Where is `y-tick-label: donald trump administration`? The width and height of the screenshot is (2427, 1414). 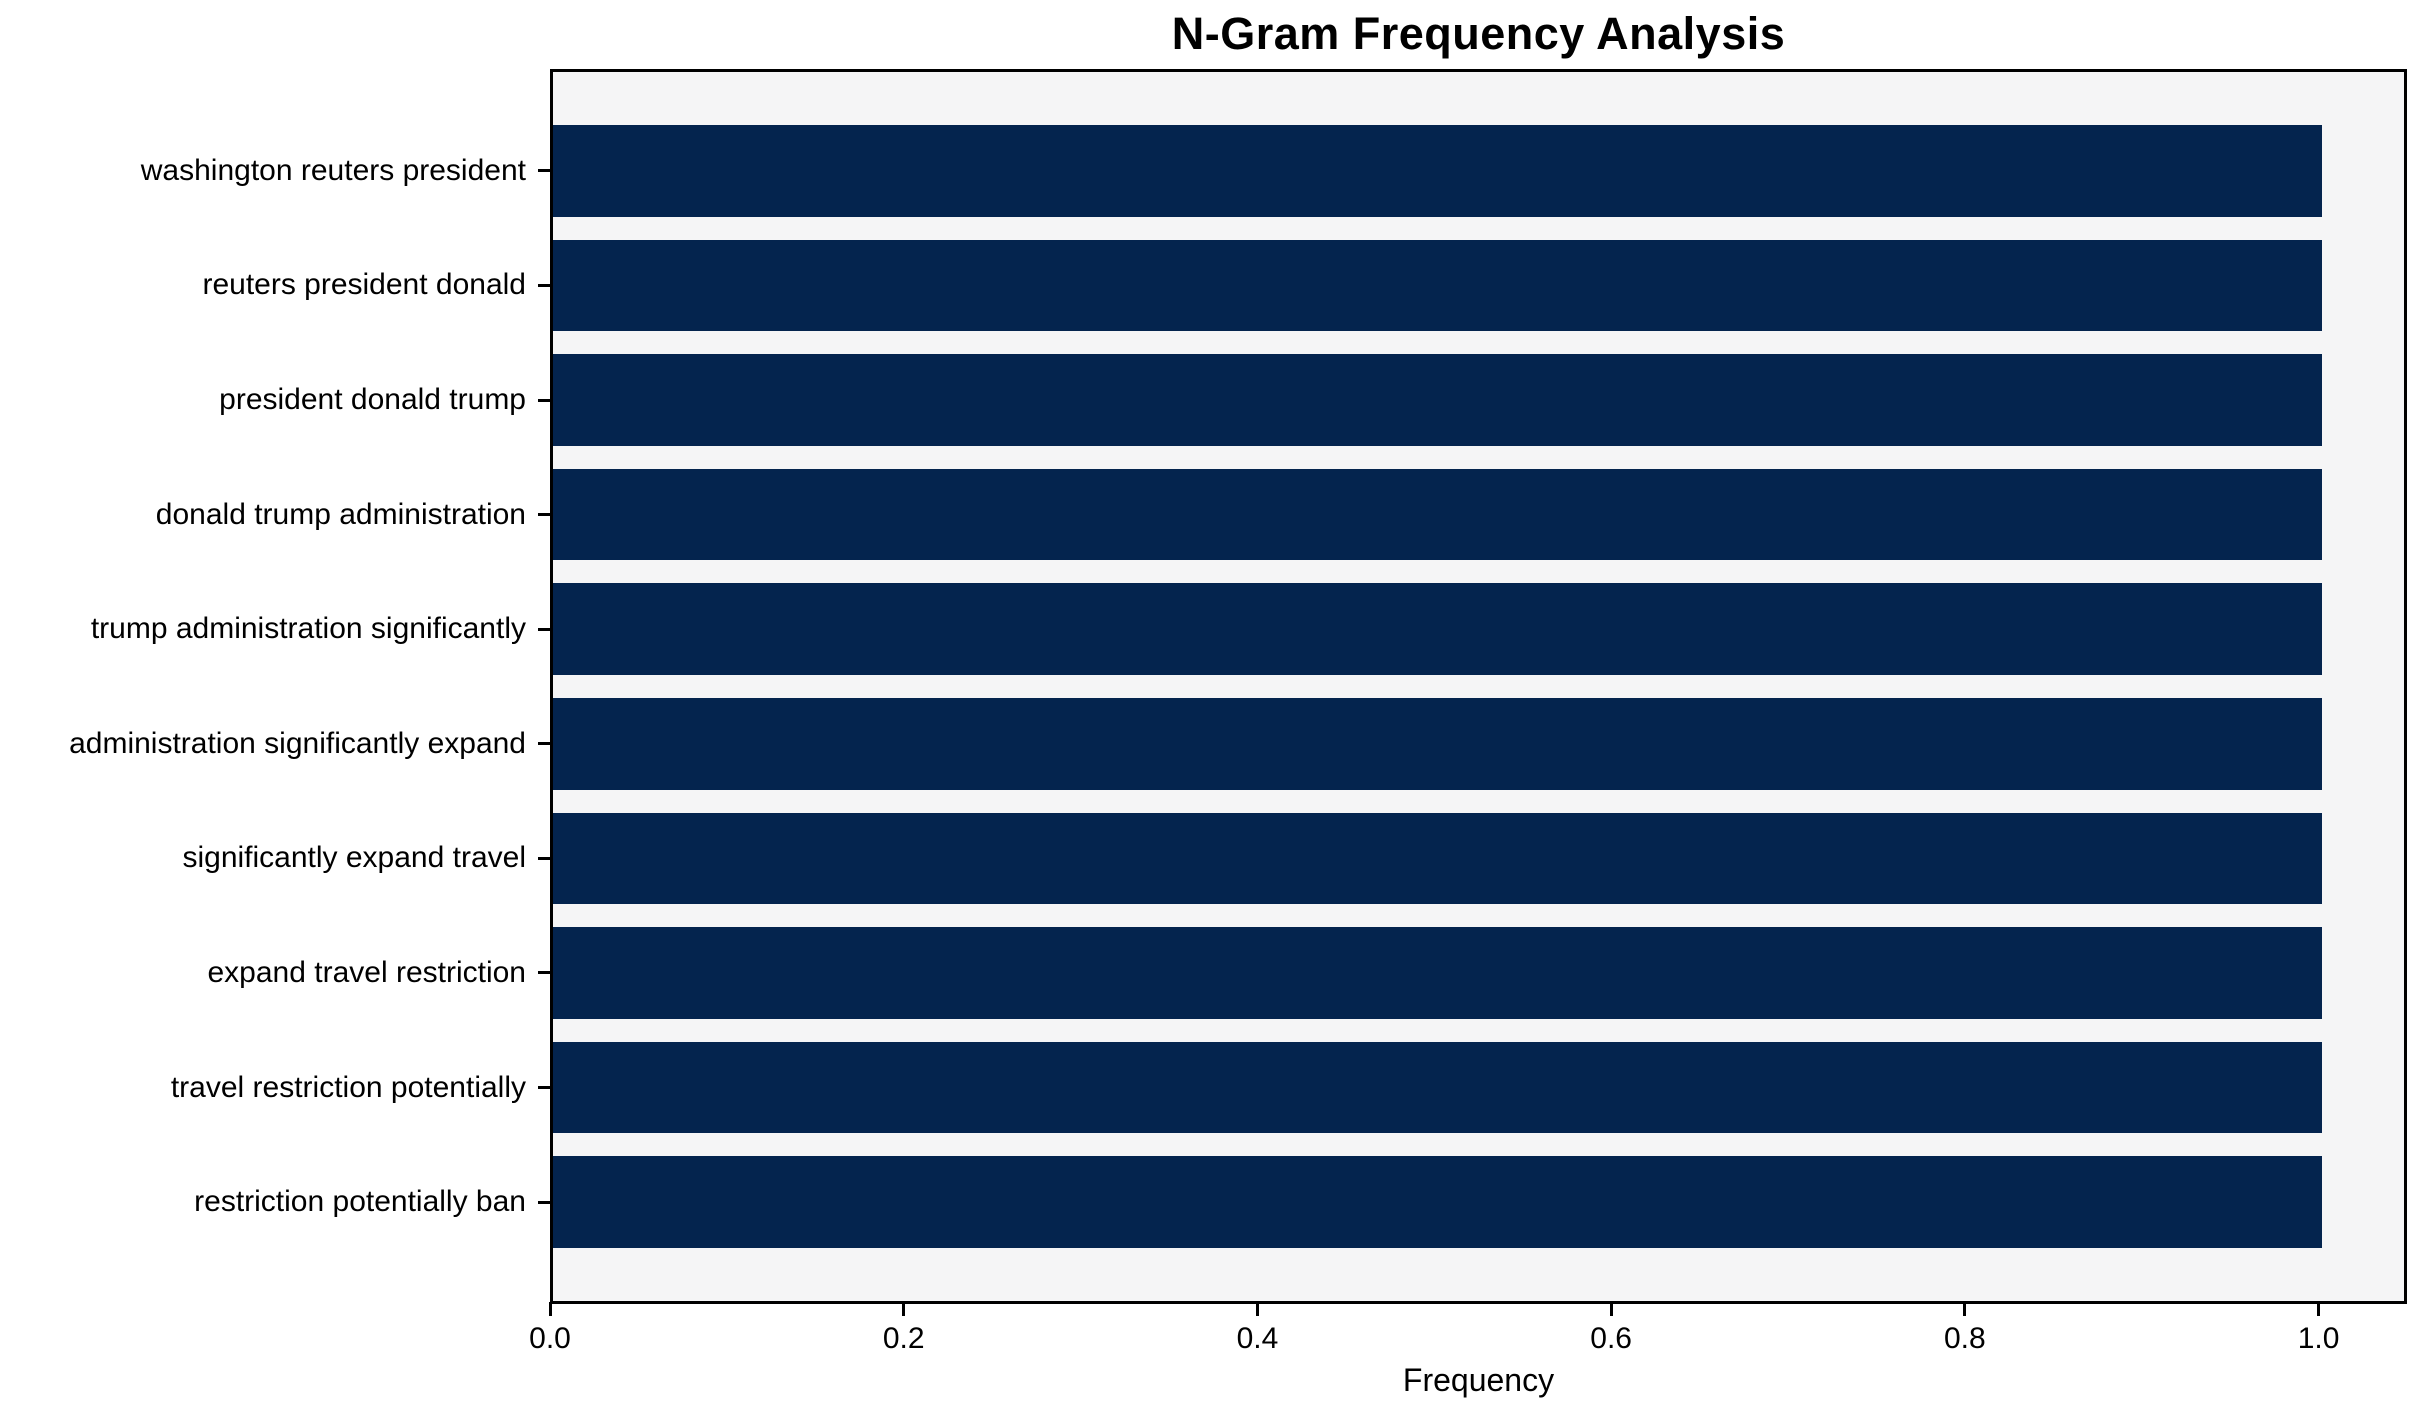
y-tick-label: donald trump administration is located at coordinates (340, 514).